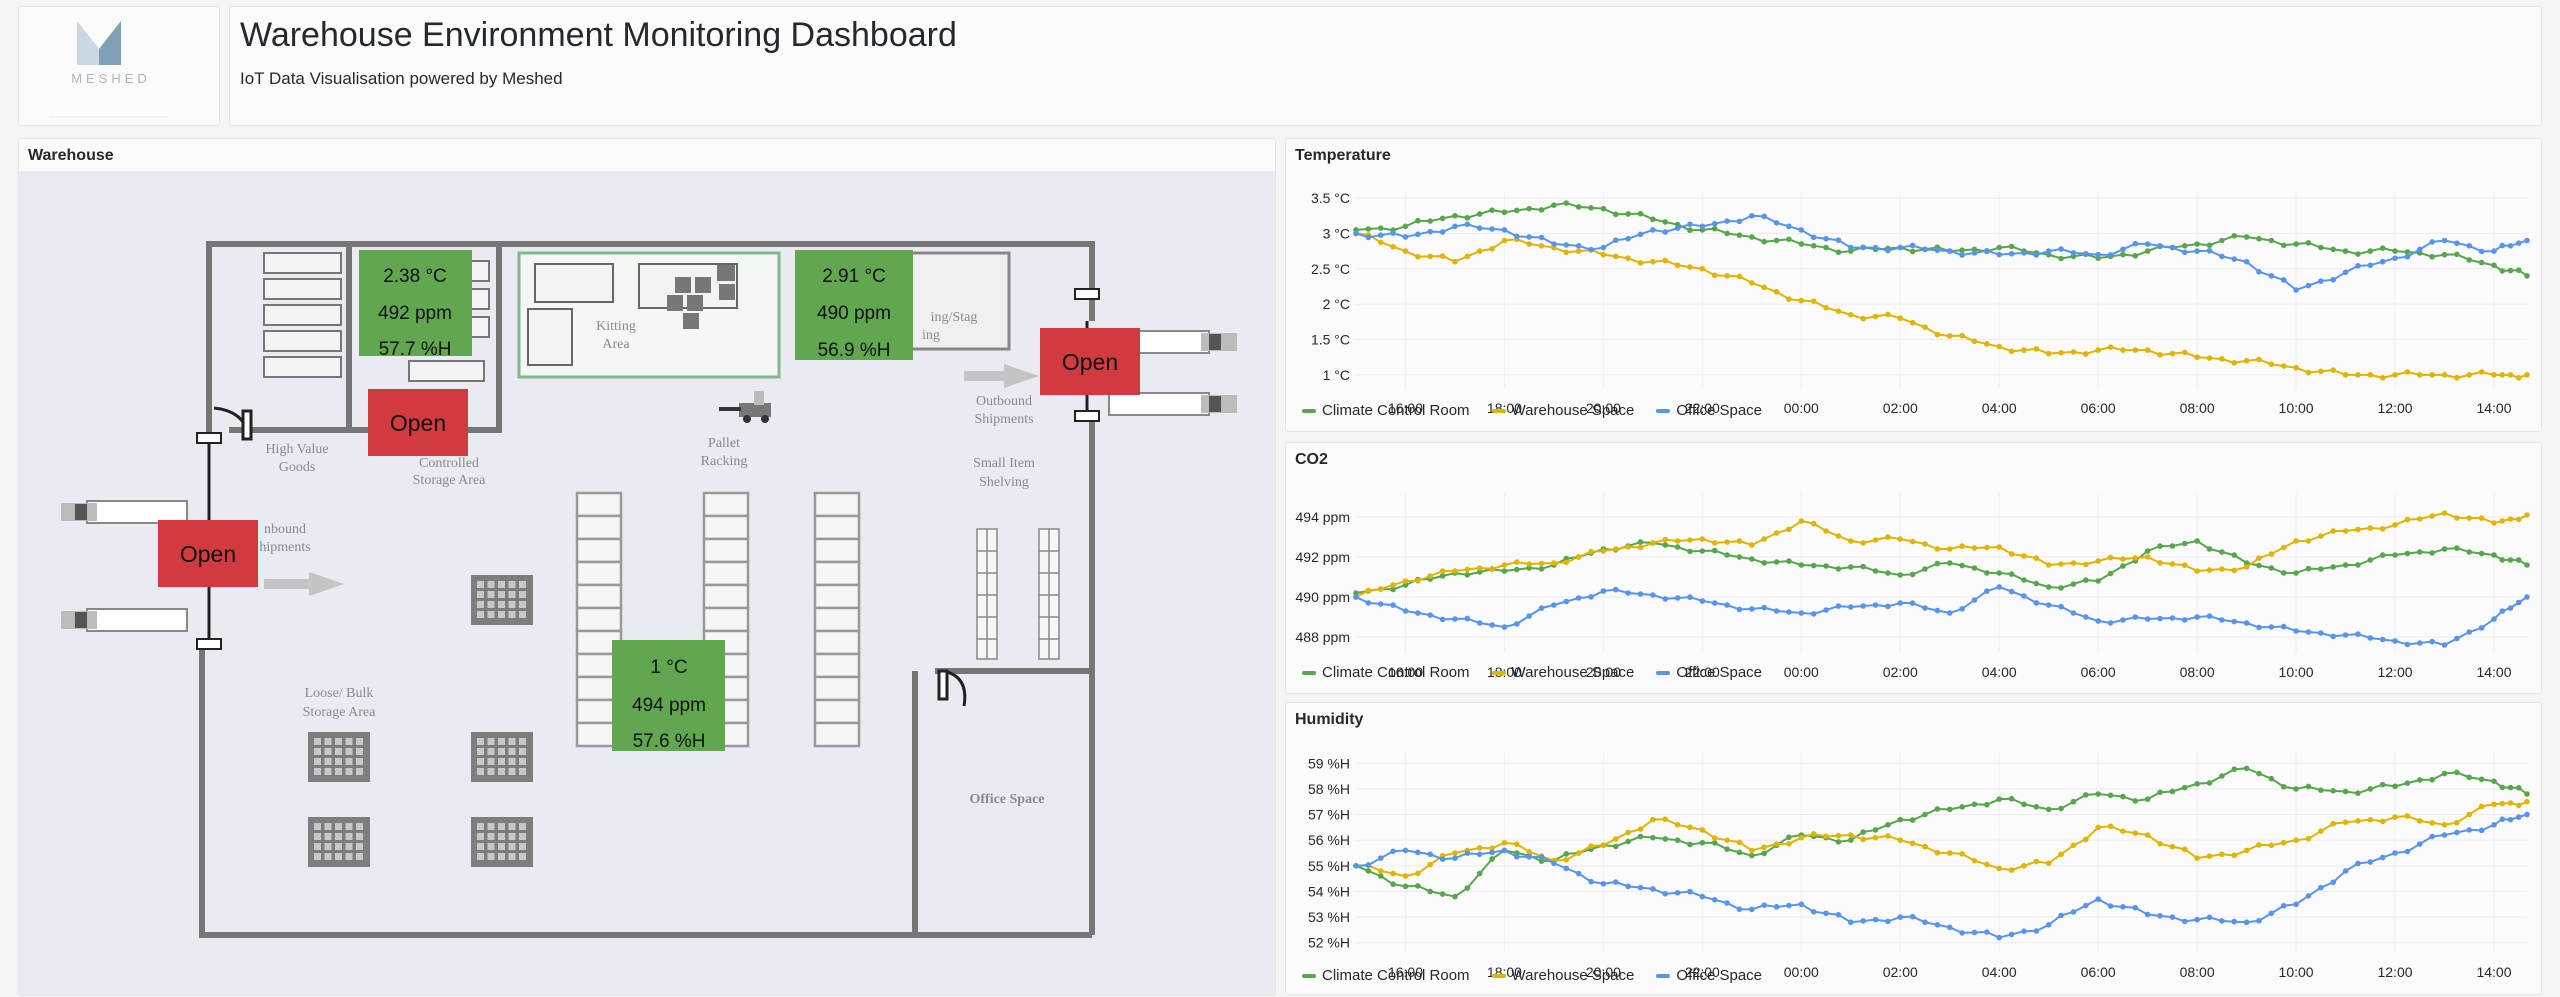 This screenshot has width=2560, height=997. Describe the element at coordinates (1663, 410) in the screenshot. I see `legend-swatch` at that location.